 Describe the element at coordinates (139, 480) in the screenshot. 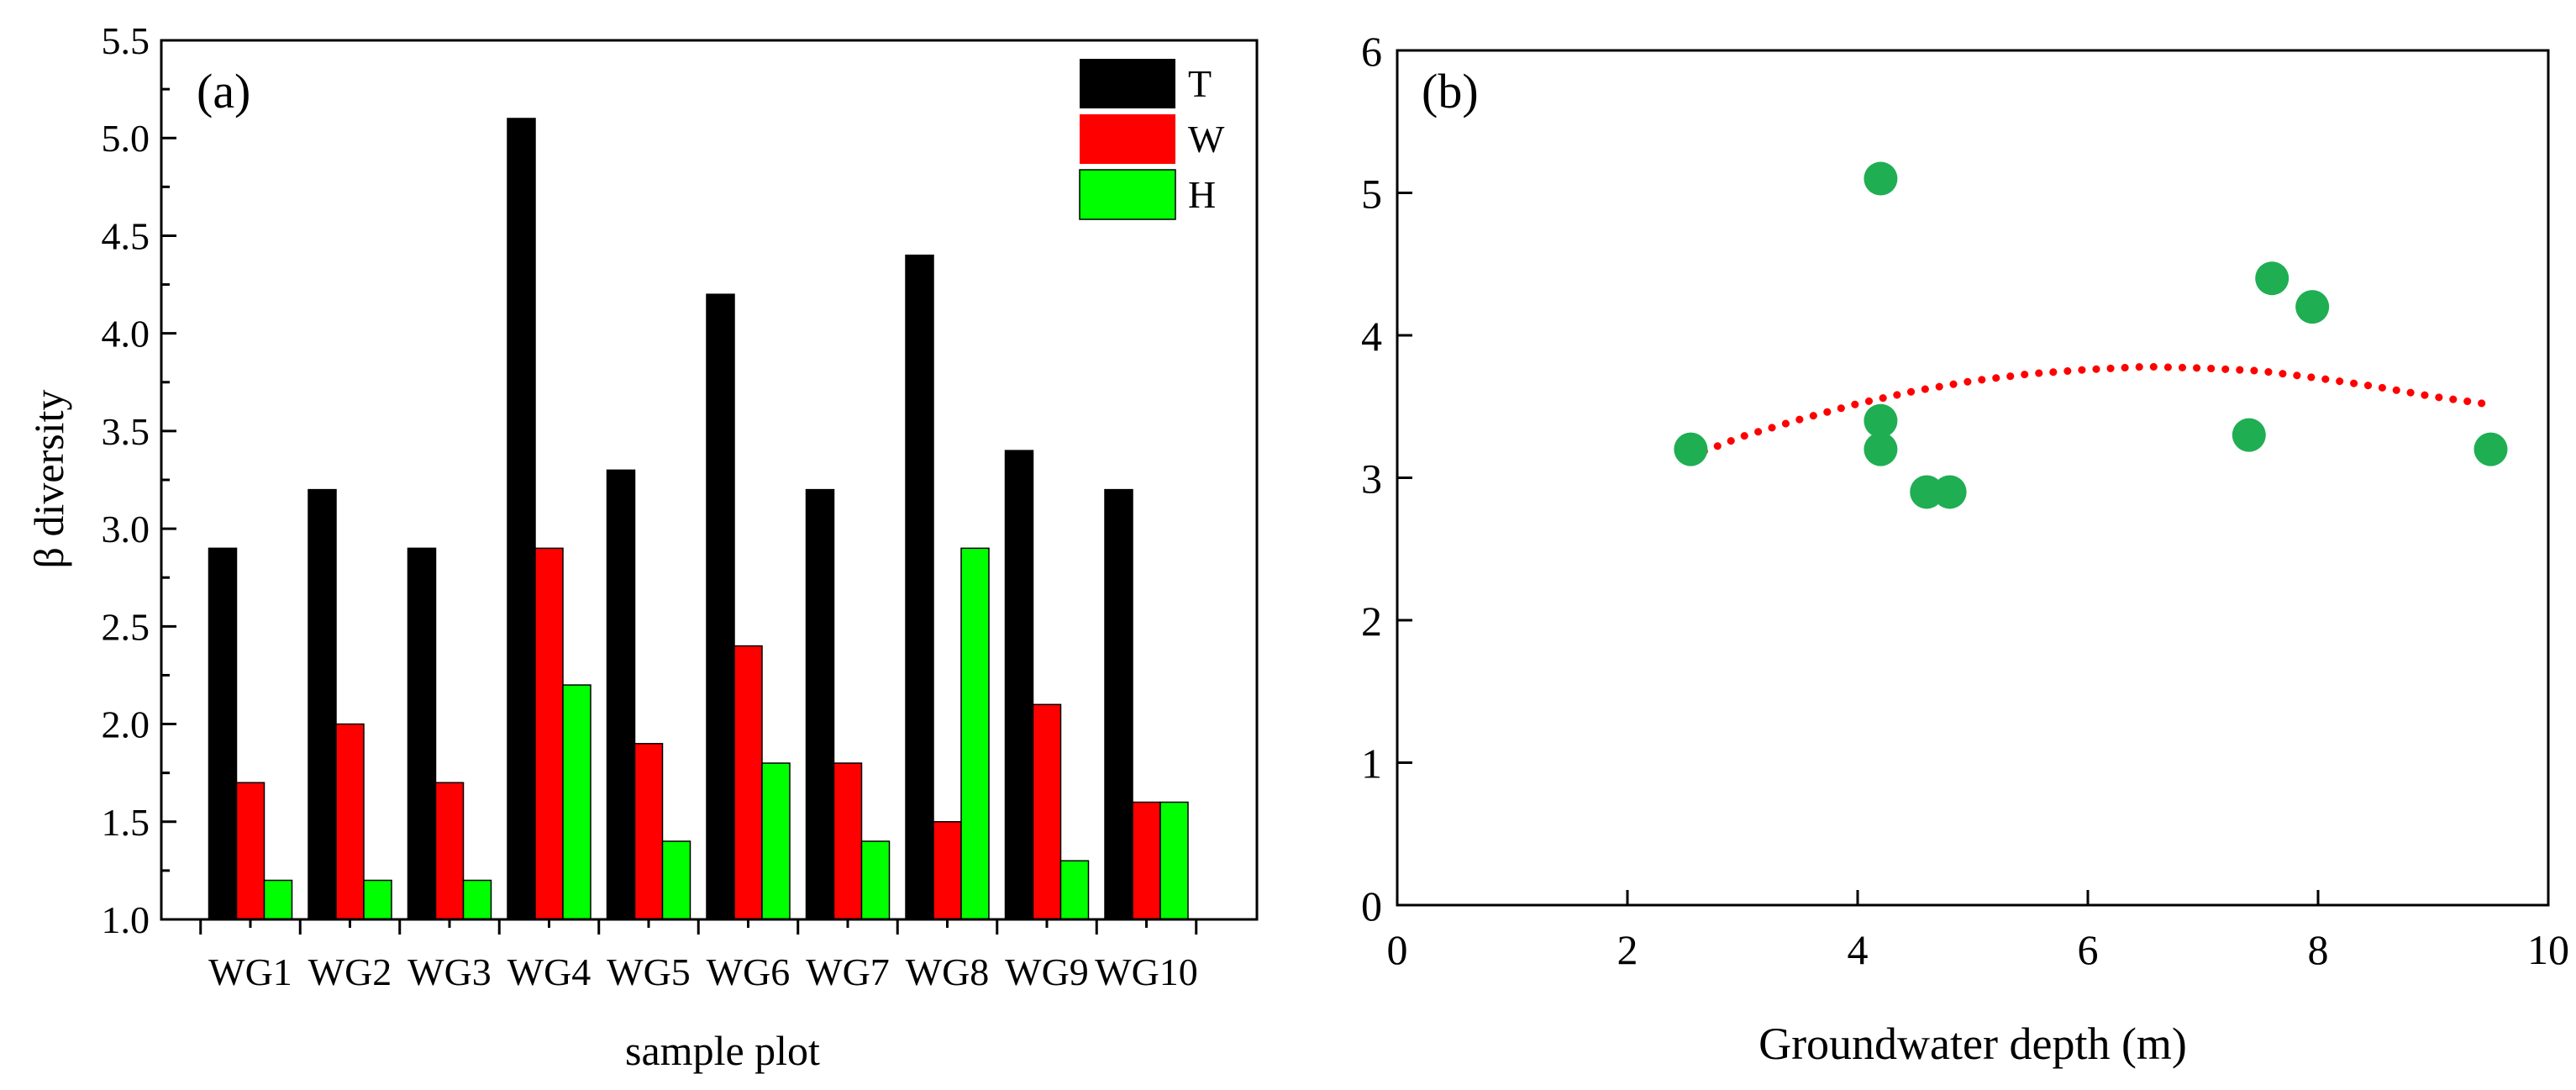

I see `panel-a-y-axis: 1.0 1.5 2.0 2.5 3.0 3.5 4.0 4.5 5.0 5.5` at that location.